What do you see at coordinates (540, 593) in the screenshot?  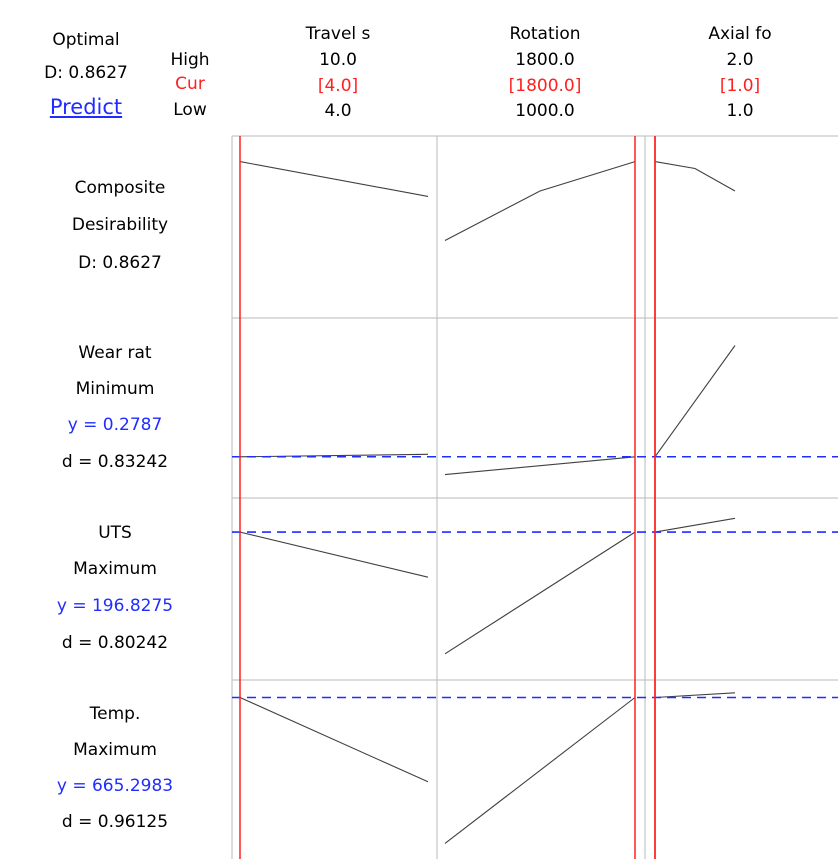 I see `response-curve-r2-f1` at bounding box center [540, 593].